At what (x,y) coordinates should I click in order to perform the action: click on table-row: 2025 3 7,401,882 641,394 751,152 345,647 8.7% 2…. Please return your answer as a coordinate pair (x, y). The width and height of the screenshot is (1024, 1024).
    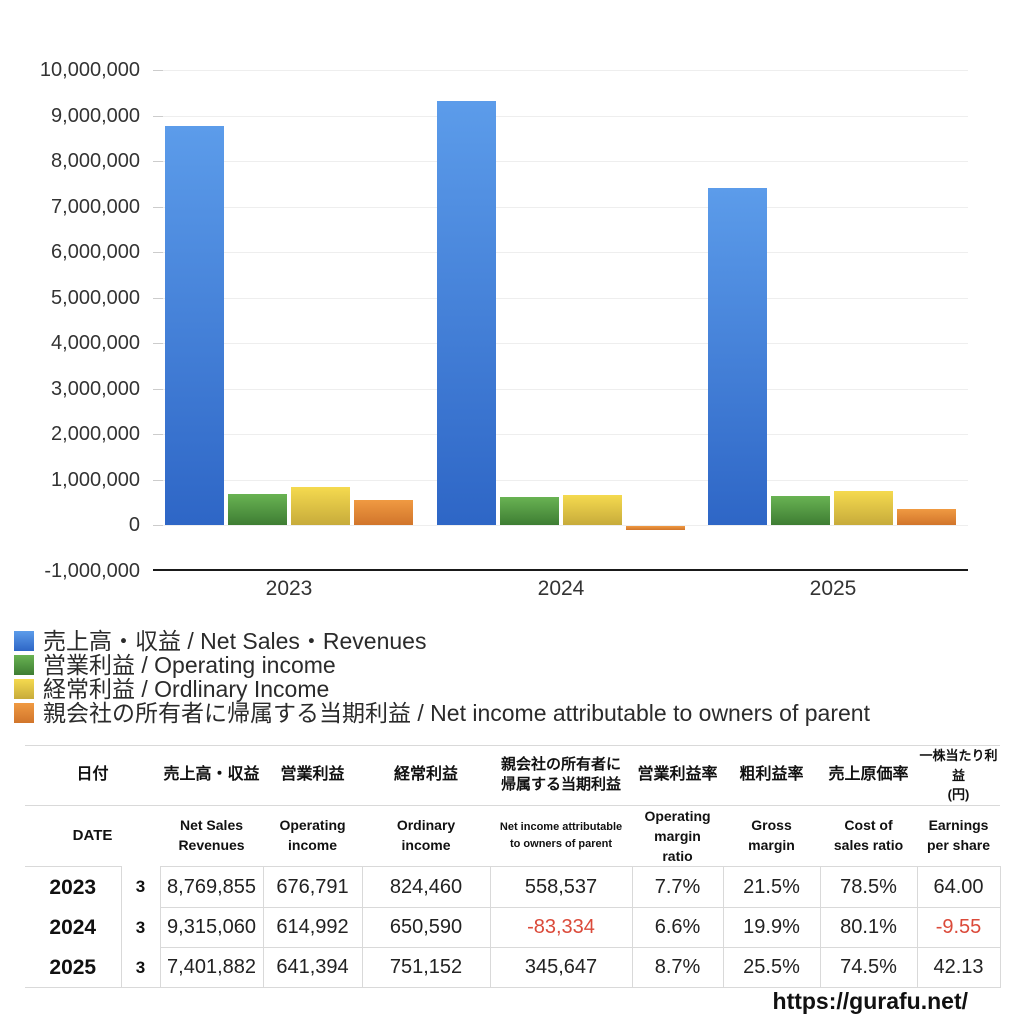
    Looking at the image, I should click on (513, 968).